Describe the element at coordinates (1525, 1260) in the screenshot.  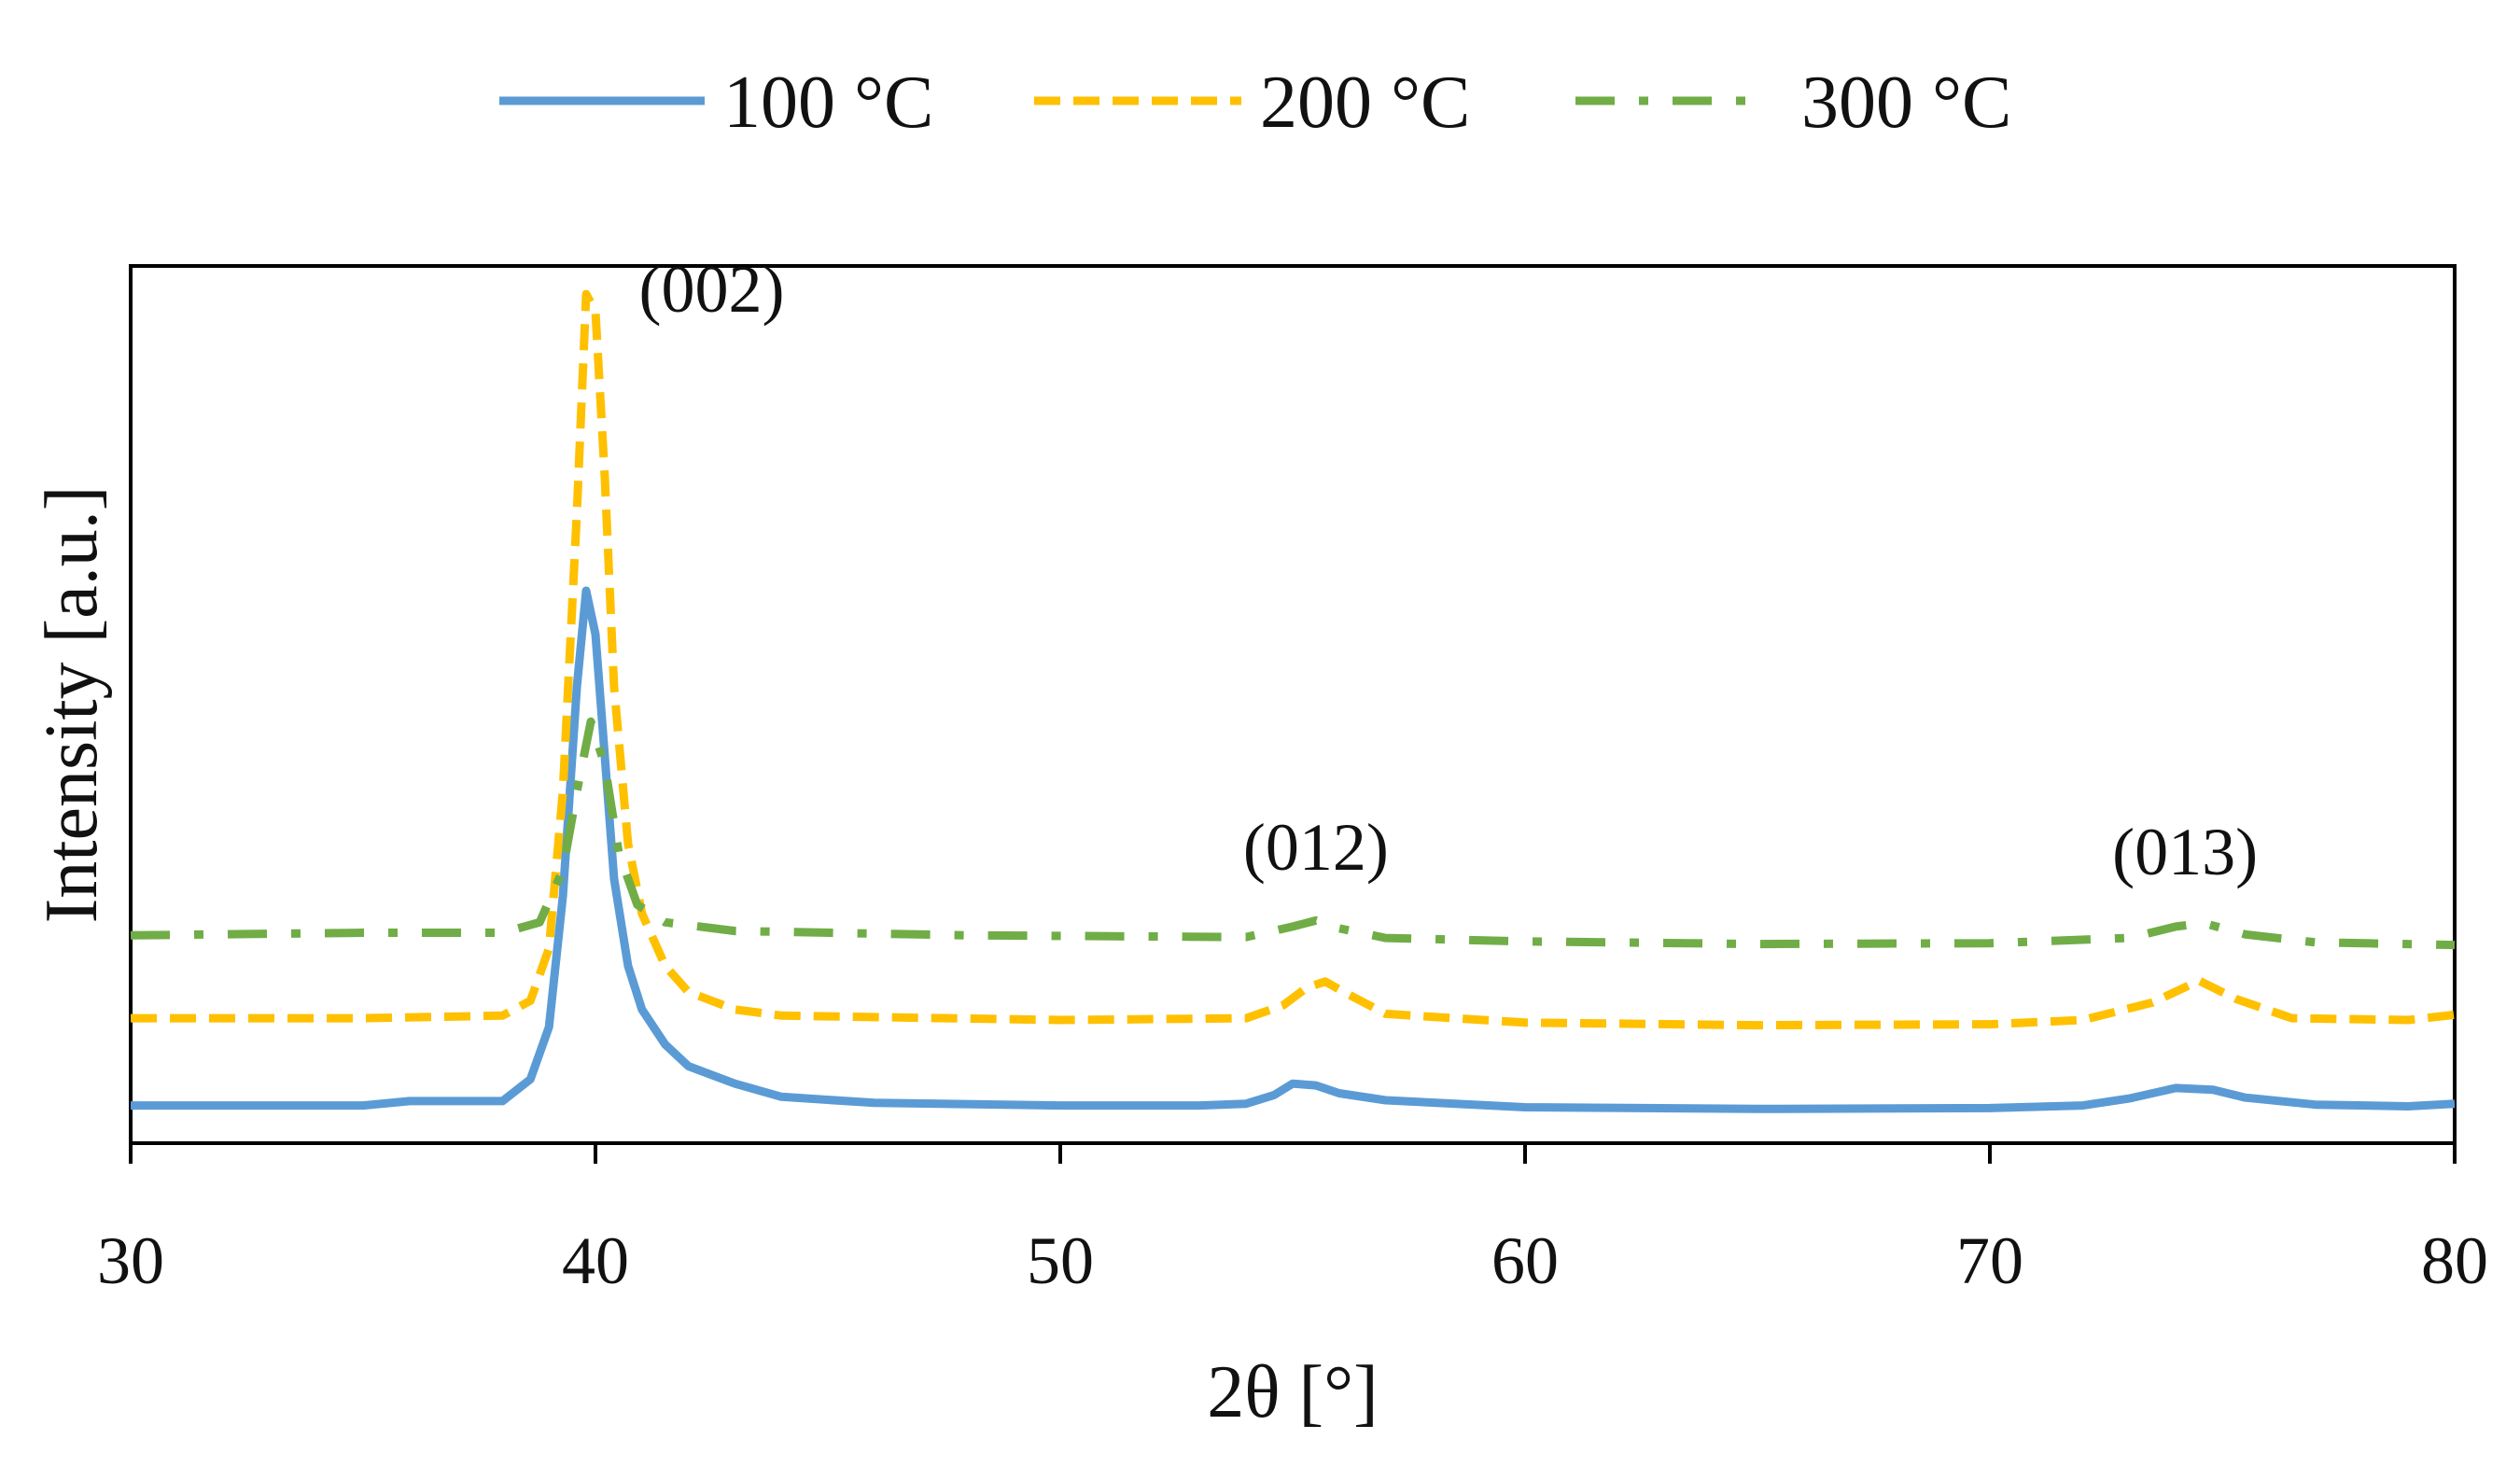
I see `x-tick-label: 60` at that location.